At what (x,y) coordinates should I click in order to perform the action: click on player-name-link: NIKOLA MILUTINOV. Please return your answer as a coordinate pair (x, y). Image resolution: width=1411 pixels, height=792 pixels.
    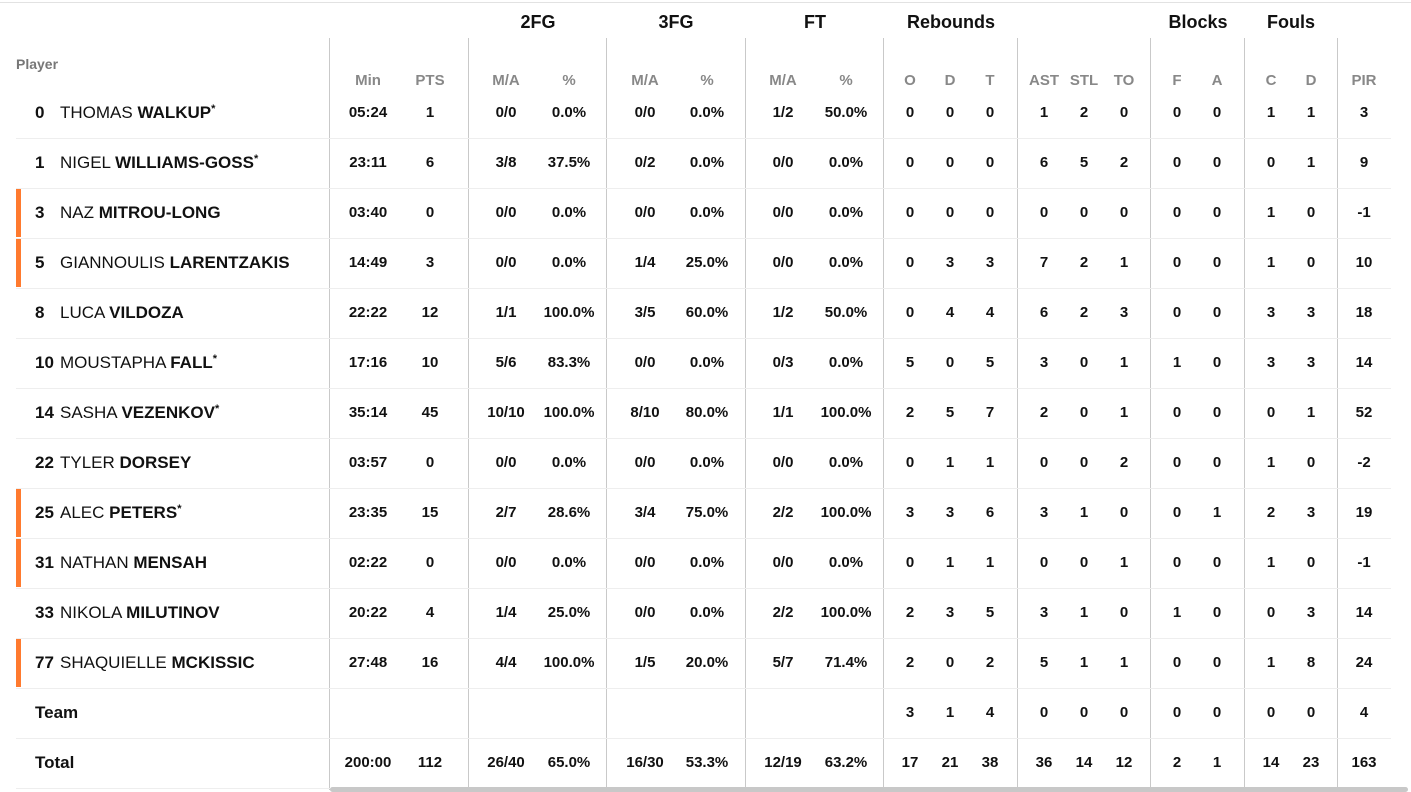
    Looking at the image, I should click on (140, 613).